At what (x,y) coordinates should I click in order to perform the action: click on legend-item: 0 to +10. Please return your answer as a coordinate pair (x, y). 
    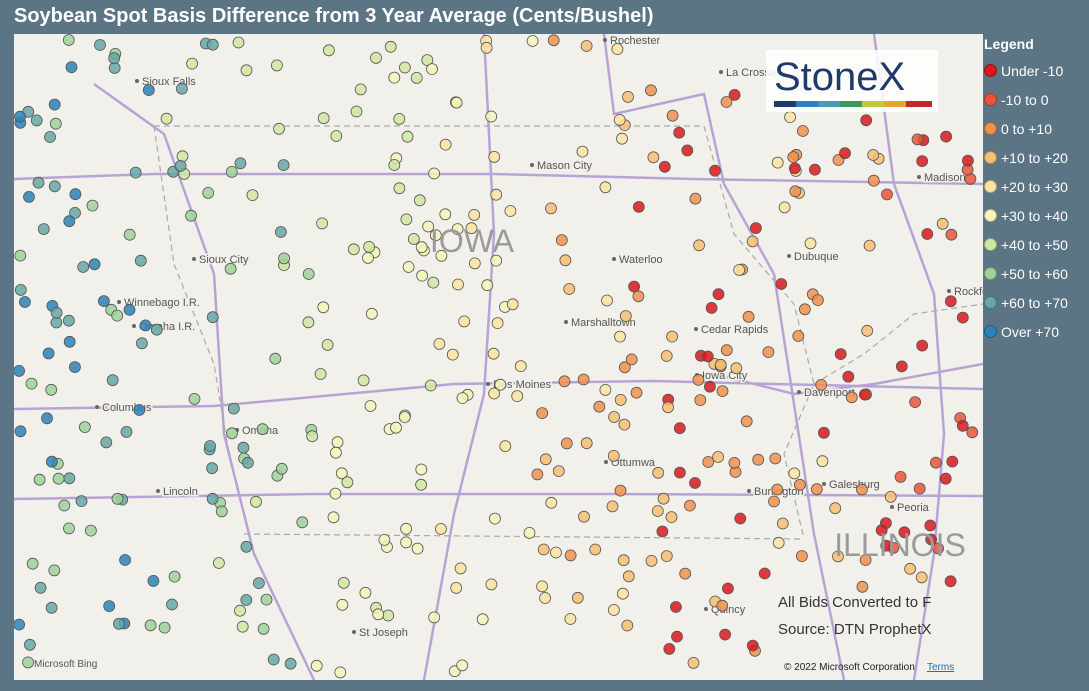
    Looking at the image, I should click on (1036, 128).